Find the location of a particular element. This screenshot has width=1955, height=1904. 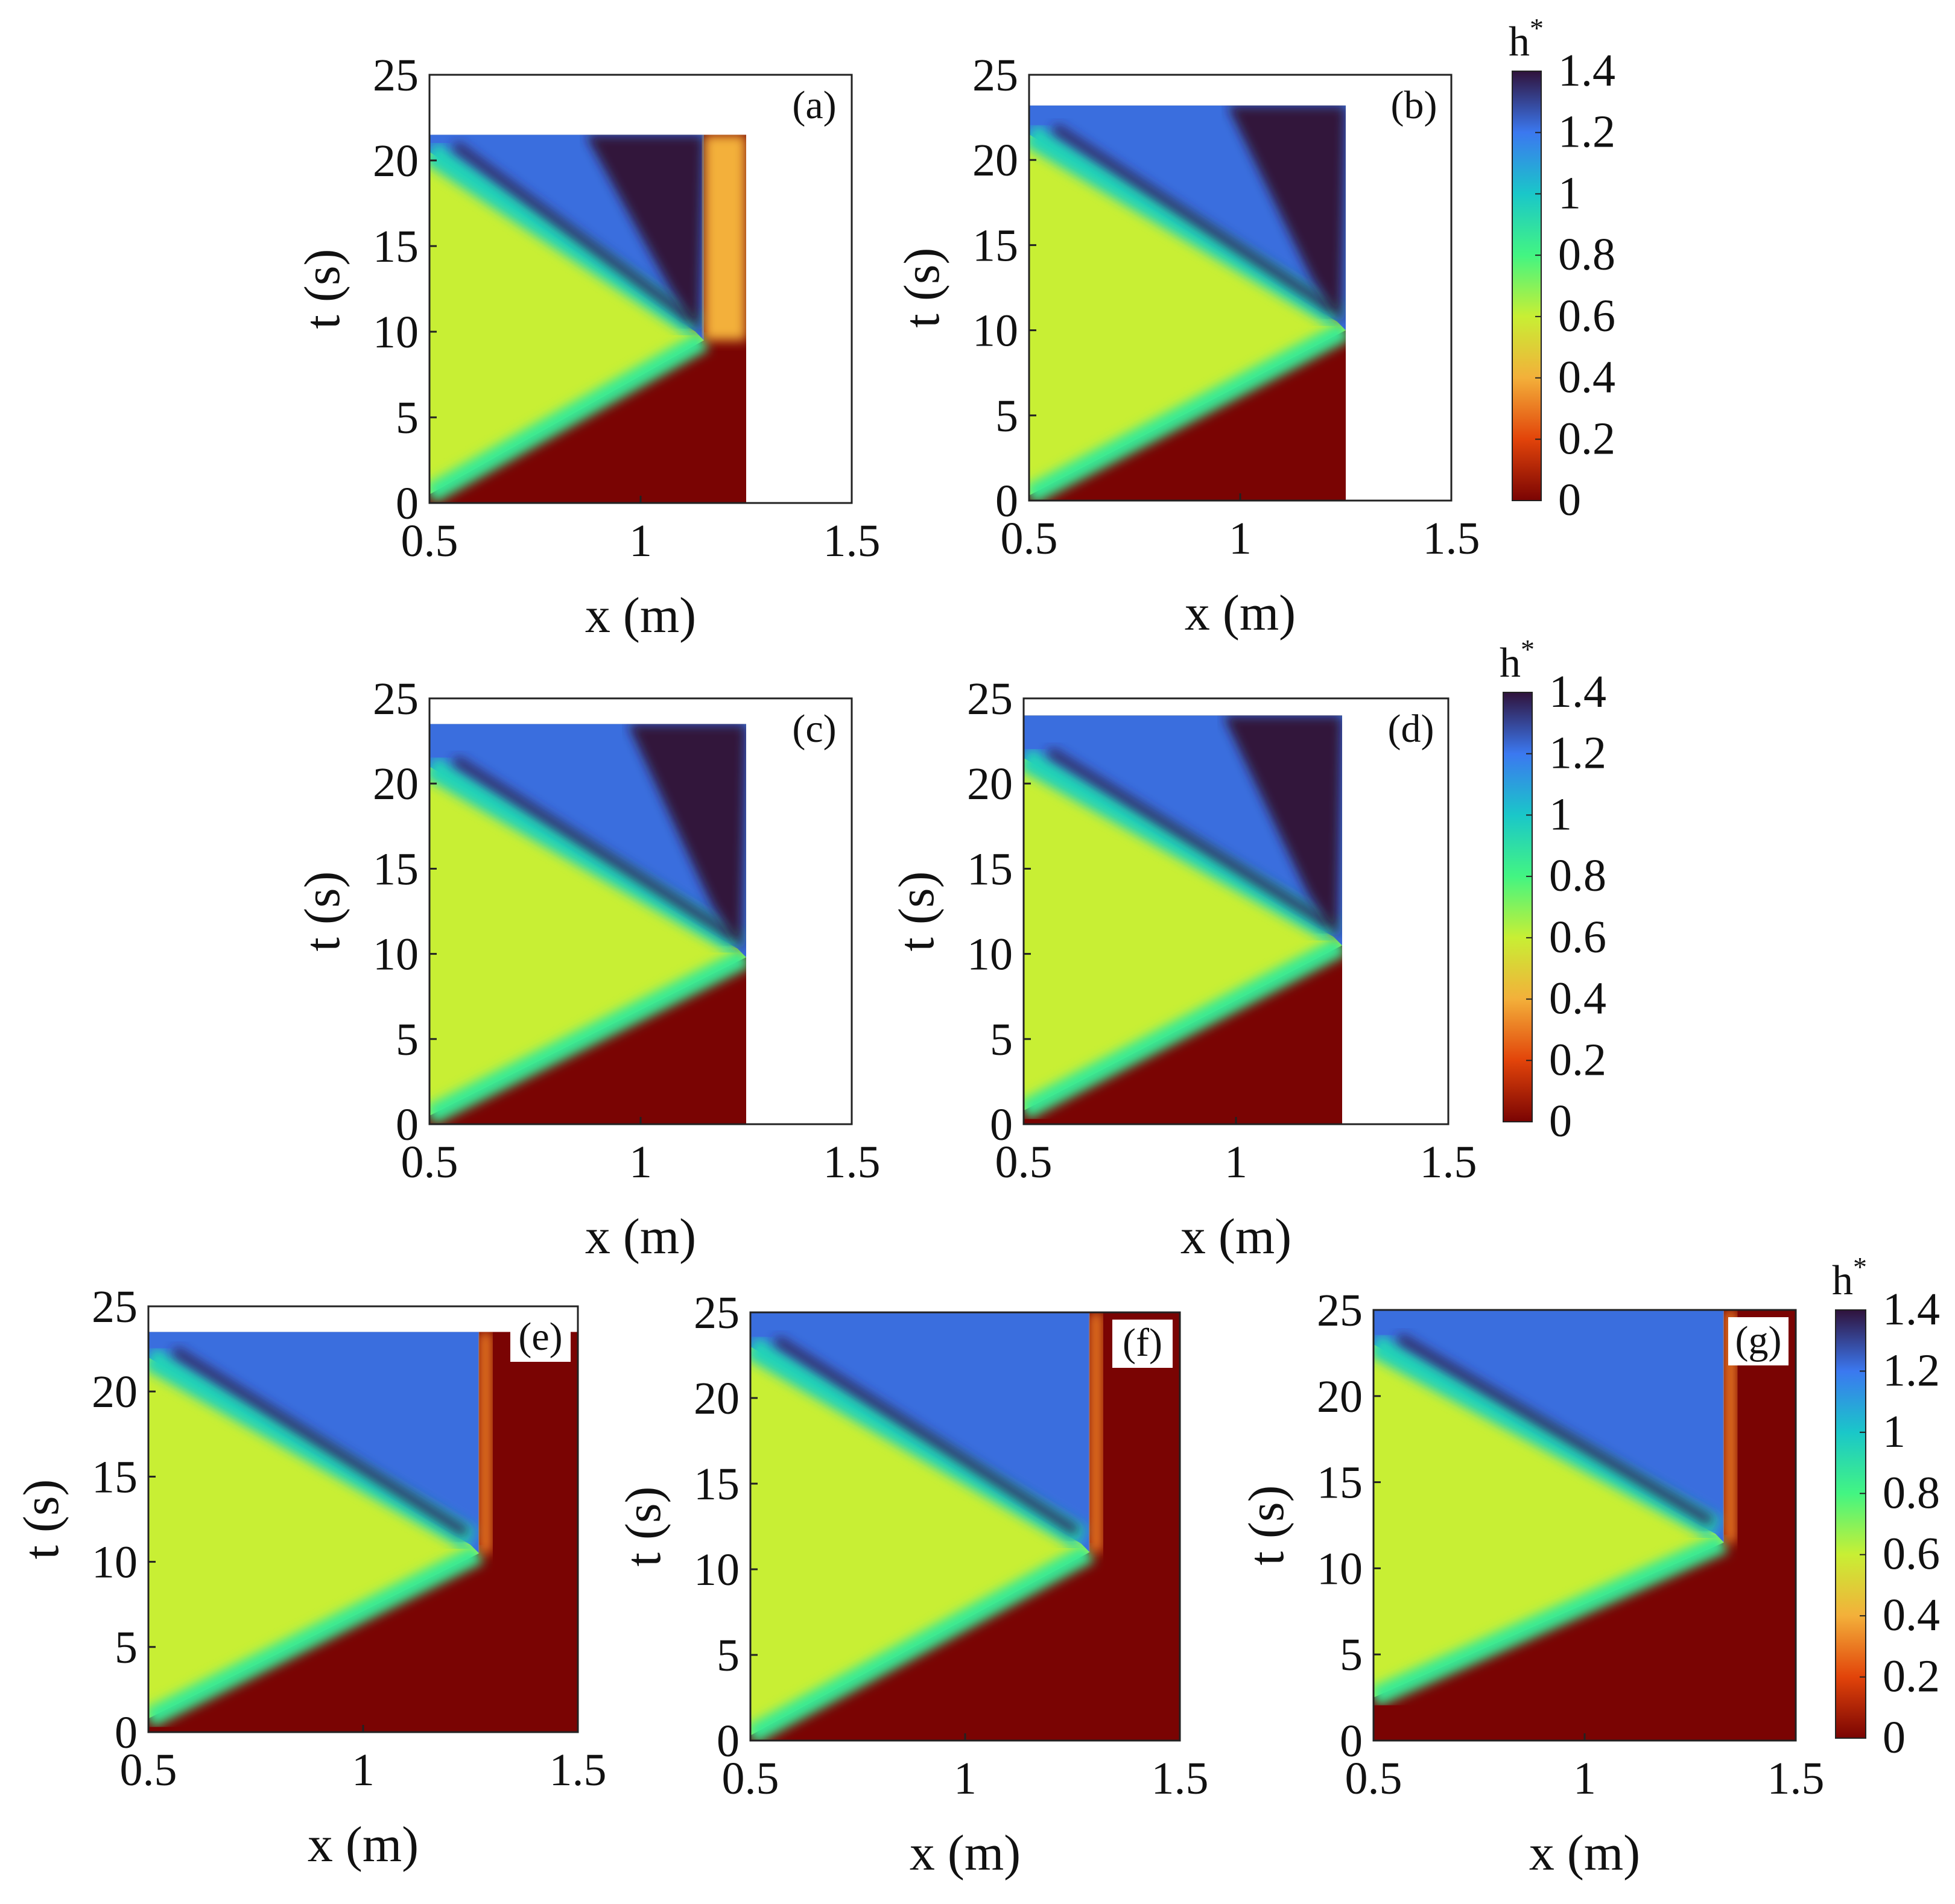

wall-strip is located at coordinates (725, 238).